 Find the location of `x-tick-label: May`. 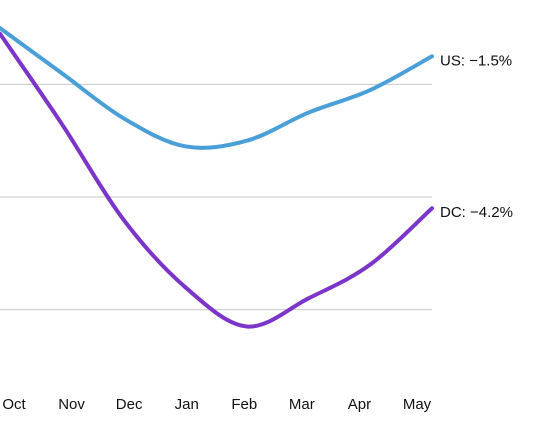

x-tick-label: May is located at coordinates (417, 404).